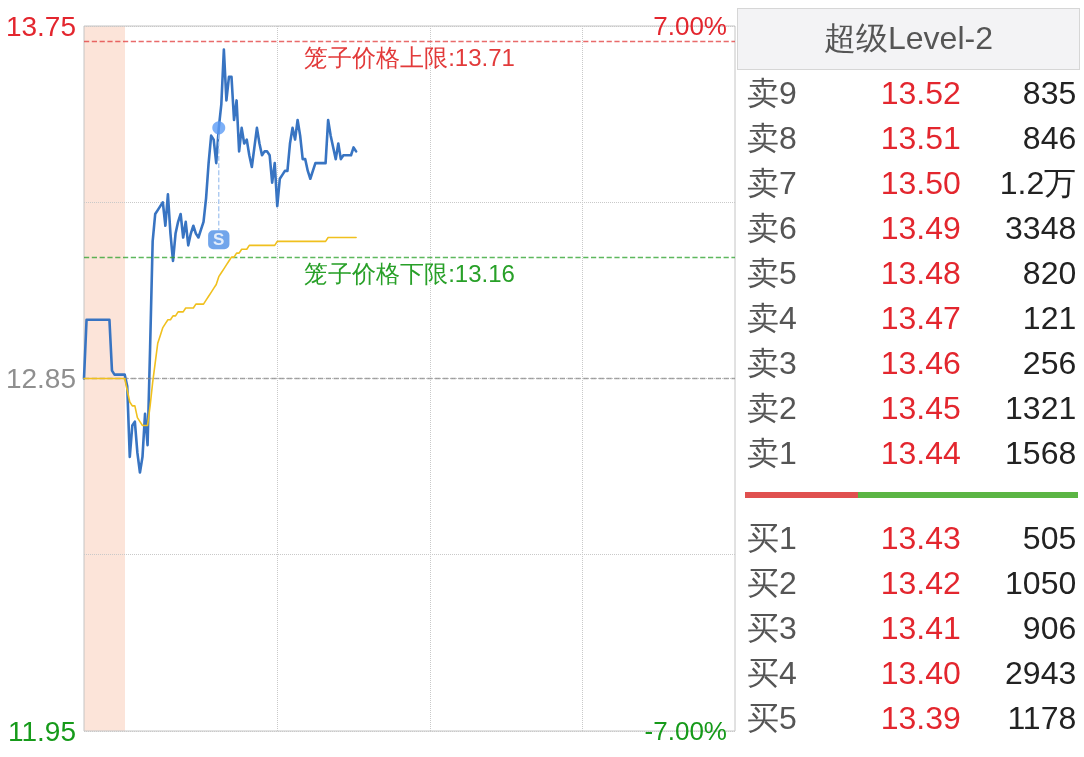 The image size is (1084, 757). I want to click on data-label: 13.42, so click(920, 582).